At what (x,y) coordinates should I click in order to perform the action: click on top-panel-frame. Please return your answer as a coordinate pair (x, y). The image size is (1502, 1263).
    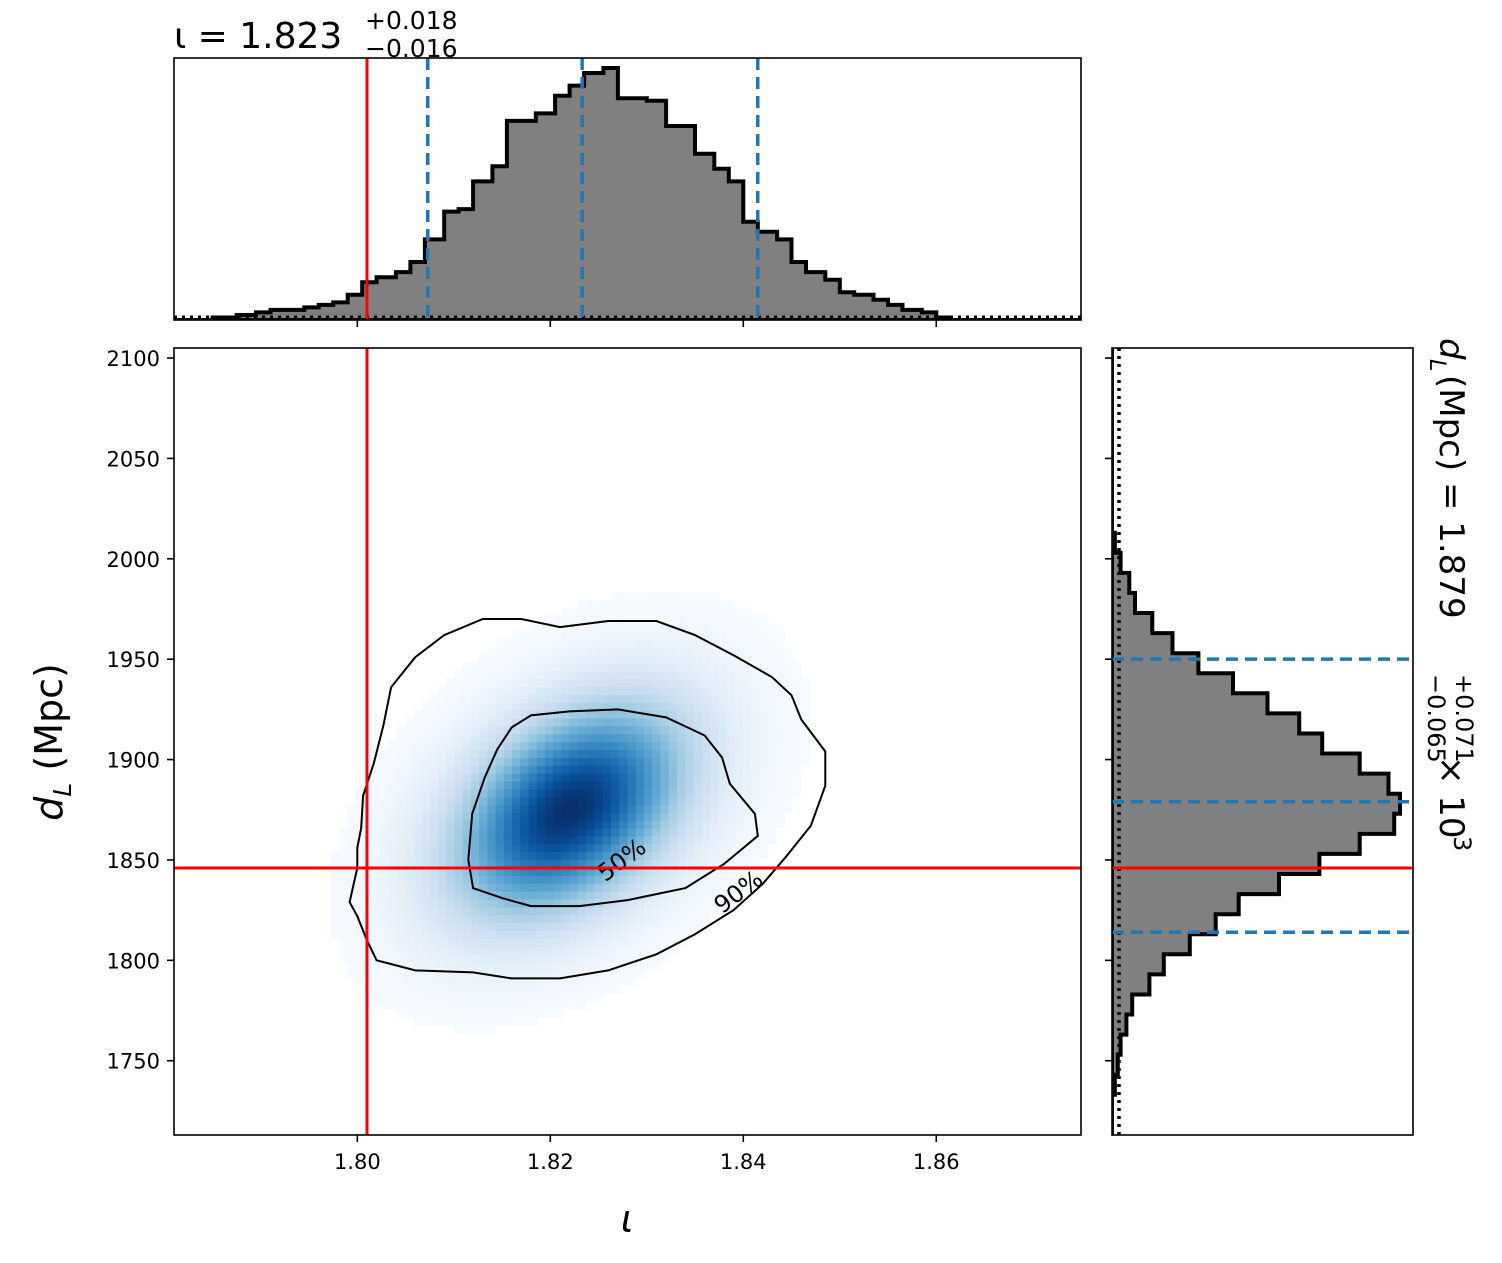
    Looking at the image, I should click on (627, 189).